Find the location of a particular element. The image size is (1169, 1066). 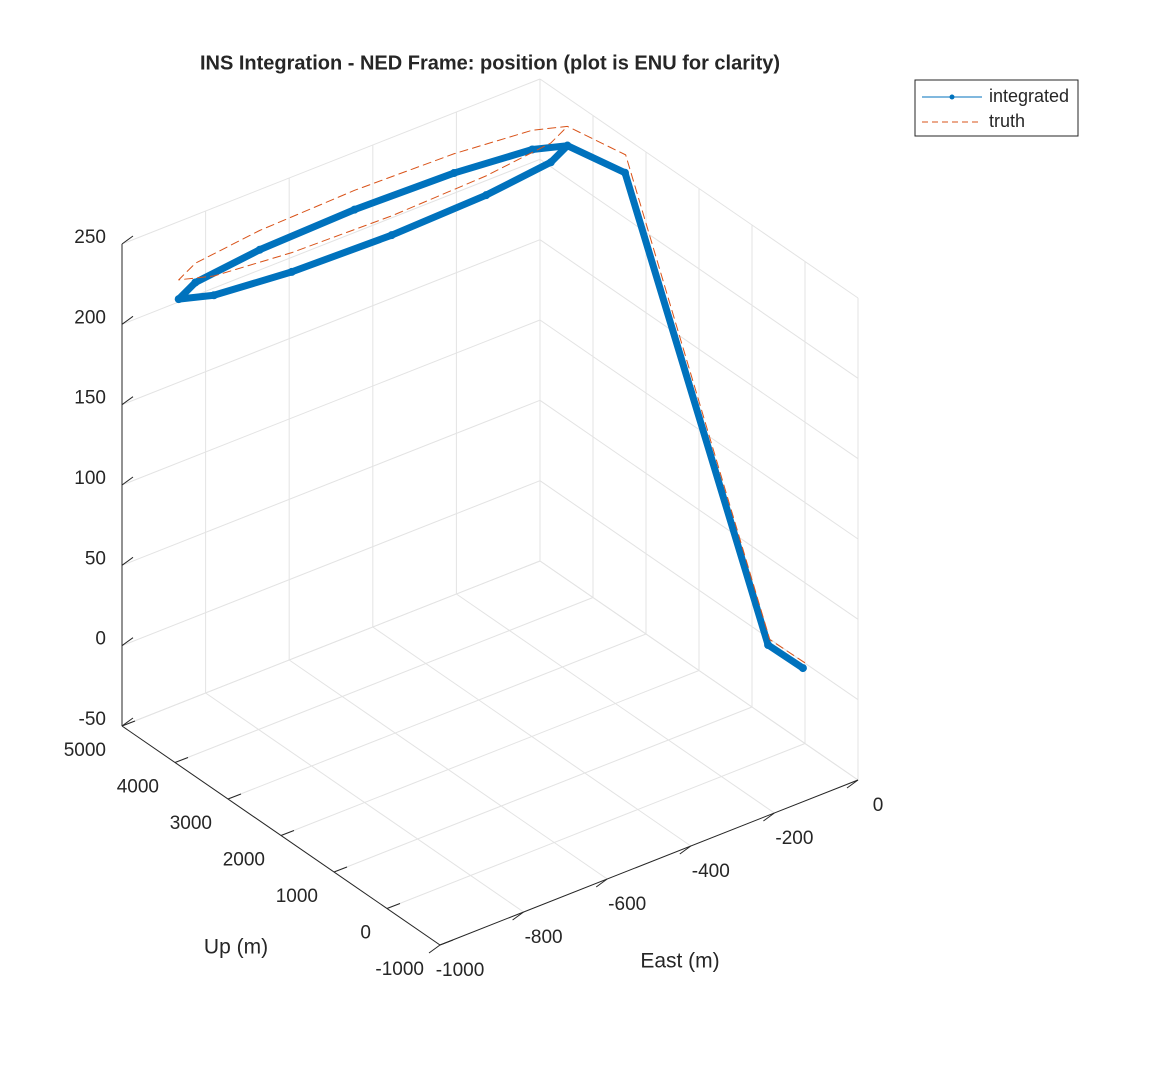

x-tick-label: -200 is located at coordinates (794, 838).